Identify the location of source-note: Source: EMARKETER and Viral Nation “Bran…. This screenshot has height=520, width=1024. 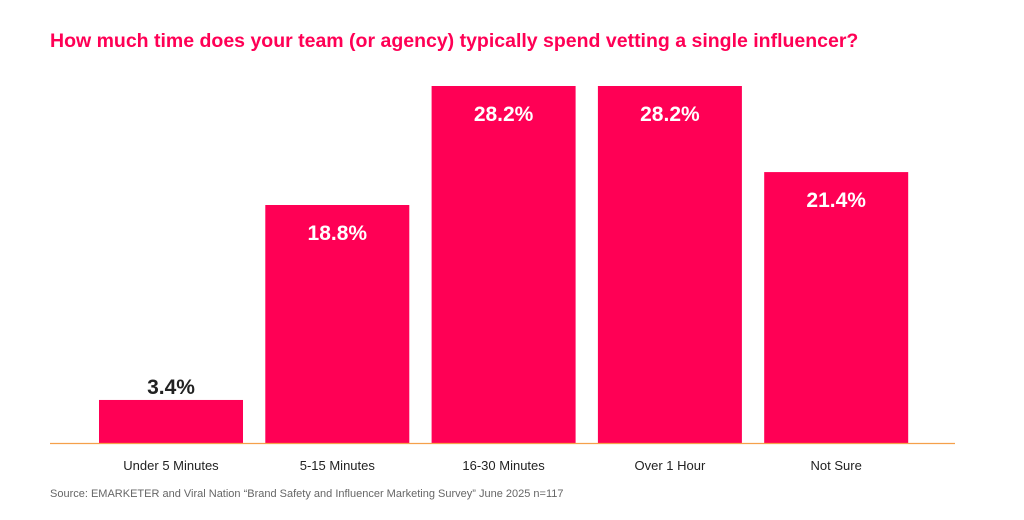
(307, 494).